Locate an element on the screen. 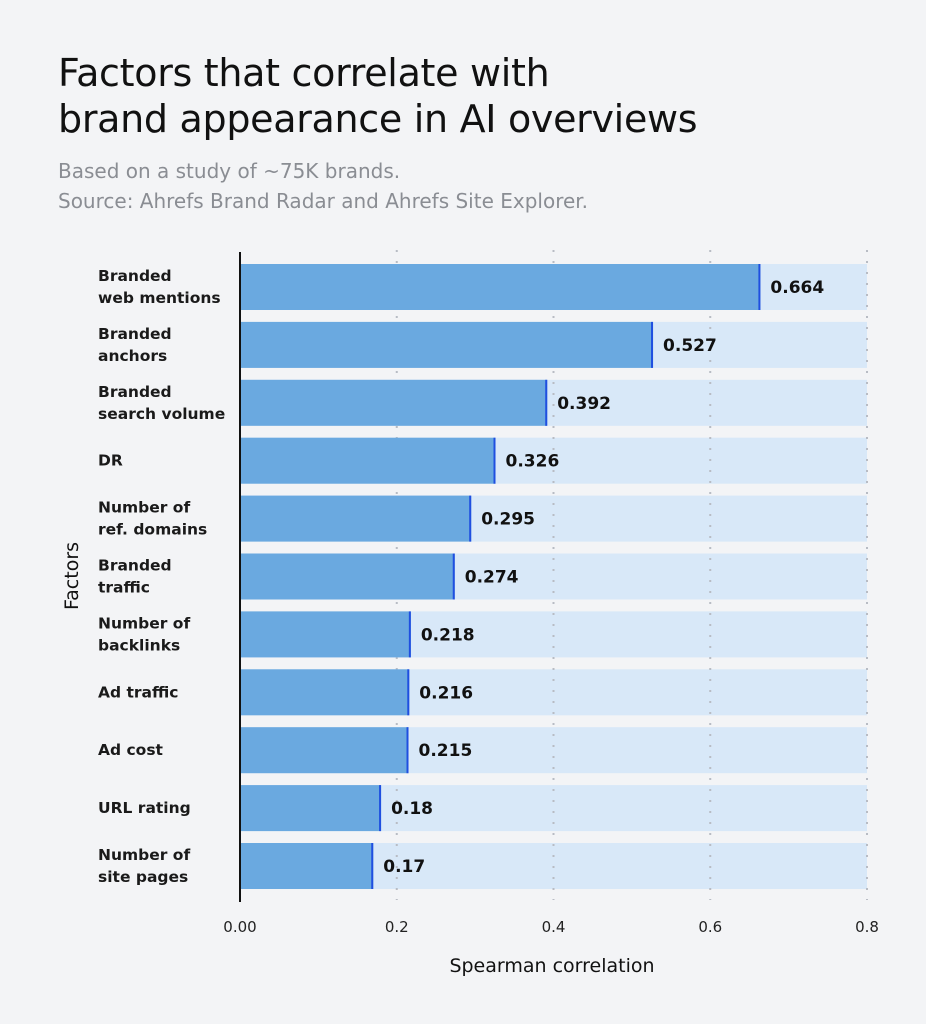 Image resolution: width=926 pixels, height=1024 pixels. category-label: ref. domains is located at coordinates (152, 530).